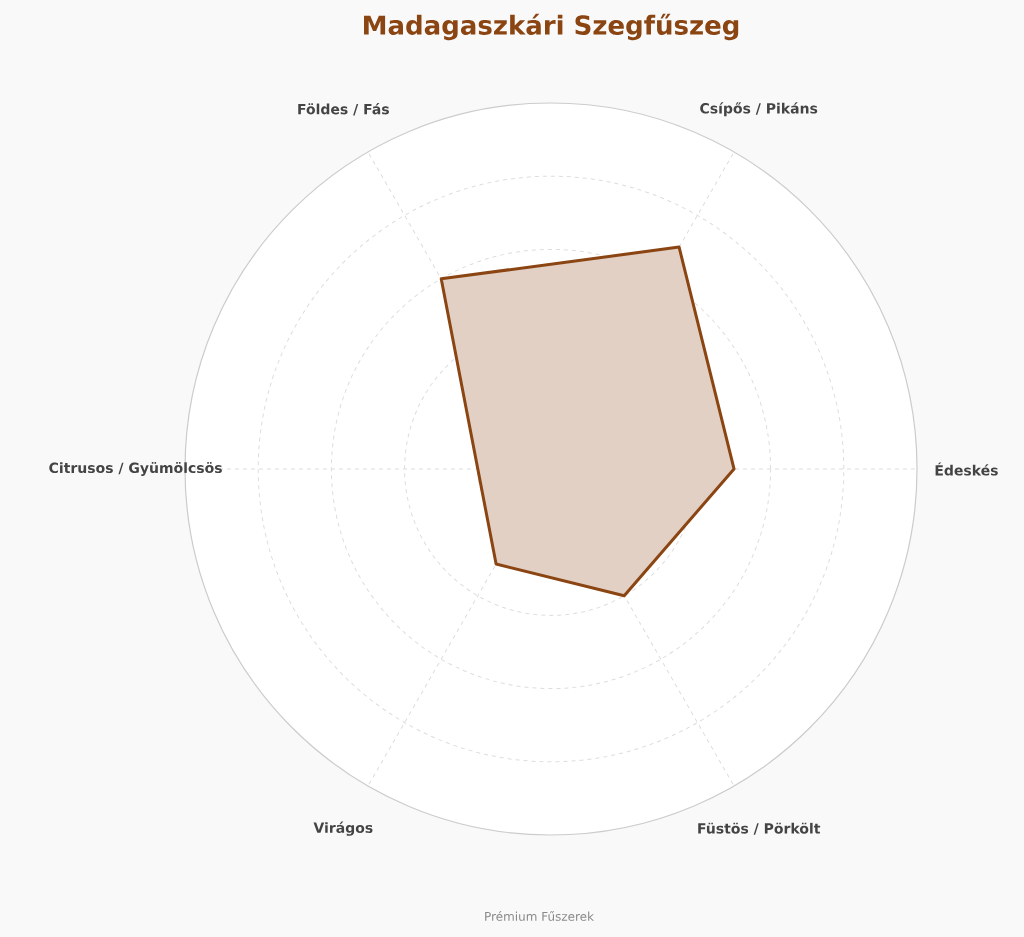 Image resolution: width=1024 pixels, height=937 pixels. Describe the element at coordinates (539, 916) in the screenshot. I see `text: Prémium Fűszerek` at that location.